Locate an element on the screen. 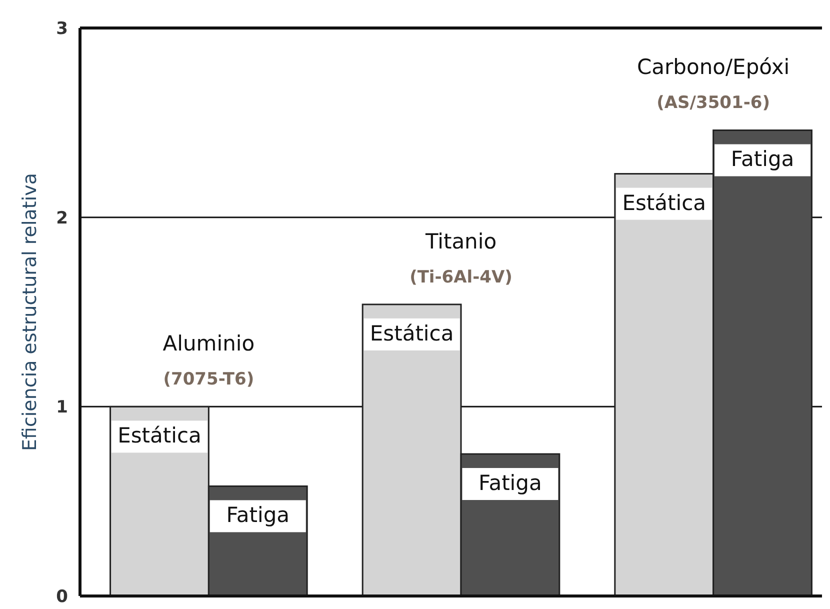 This screenshot has height=609, width=830. x-tick-label: Carbono/Epóxi (AS/3501-6) is located at coordinates (713, 84).